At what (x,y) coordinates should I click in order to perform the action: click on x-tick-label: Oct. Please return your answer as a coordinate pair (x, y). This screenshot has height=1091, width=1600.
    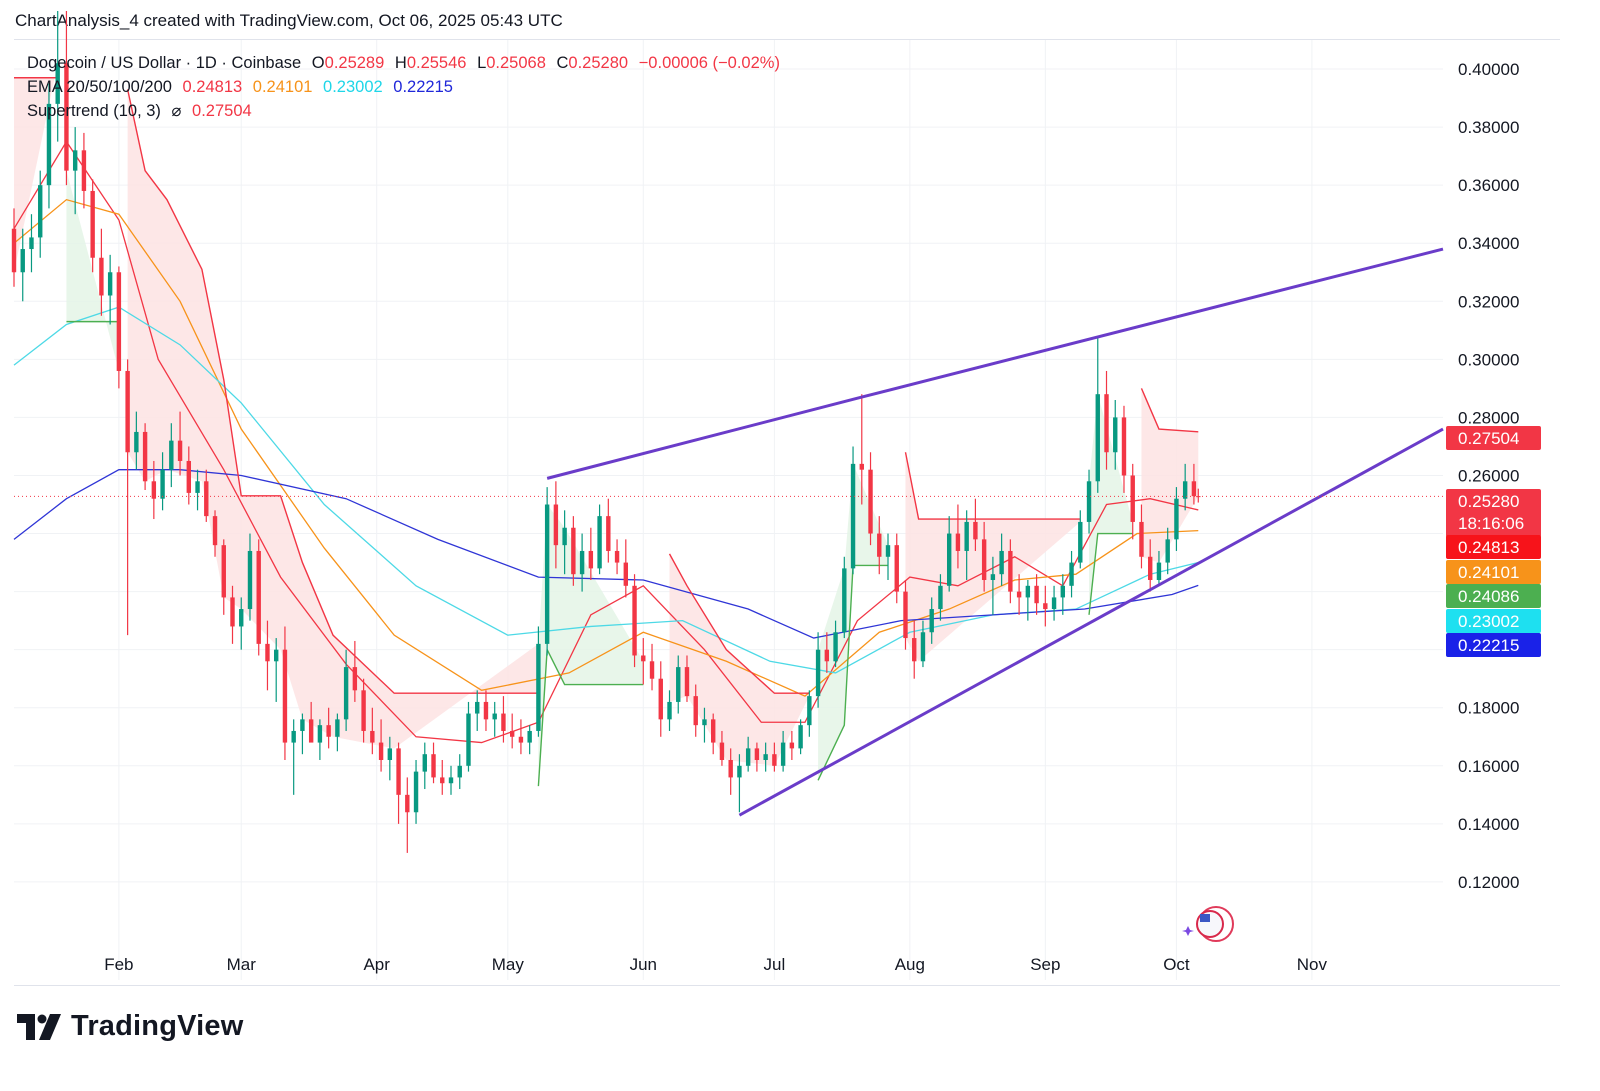
    Looking at the image, I should click on (1176, 964).